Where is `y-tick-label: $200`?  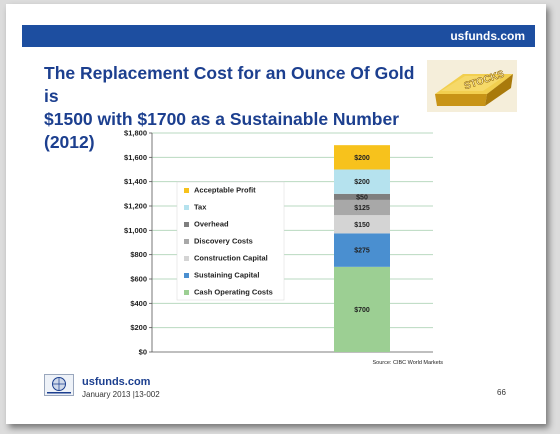 y-tick-label: $200 is located at coordinates (138, 327).